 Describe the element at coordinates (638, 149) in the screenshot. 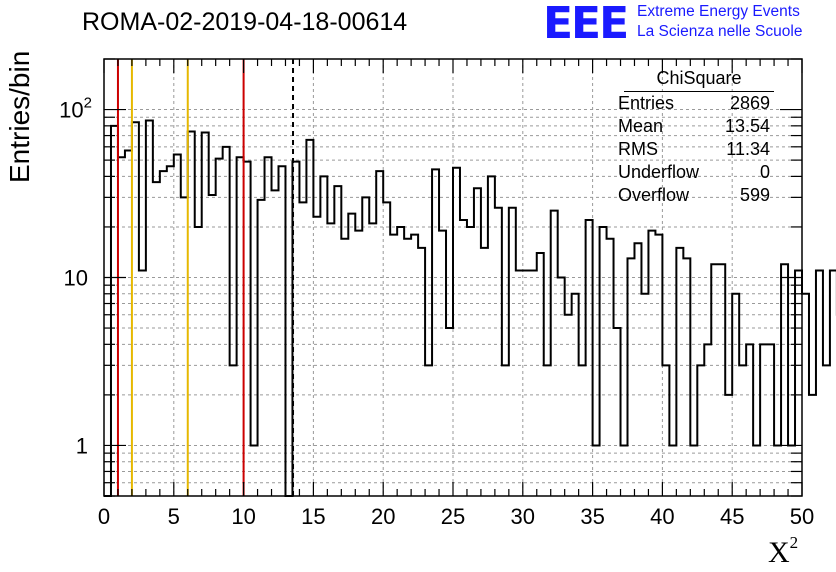

I see `stats-label: RMS` at that location.